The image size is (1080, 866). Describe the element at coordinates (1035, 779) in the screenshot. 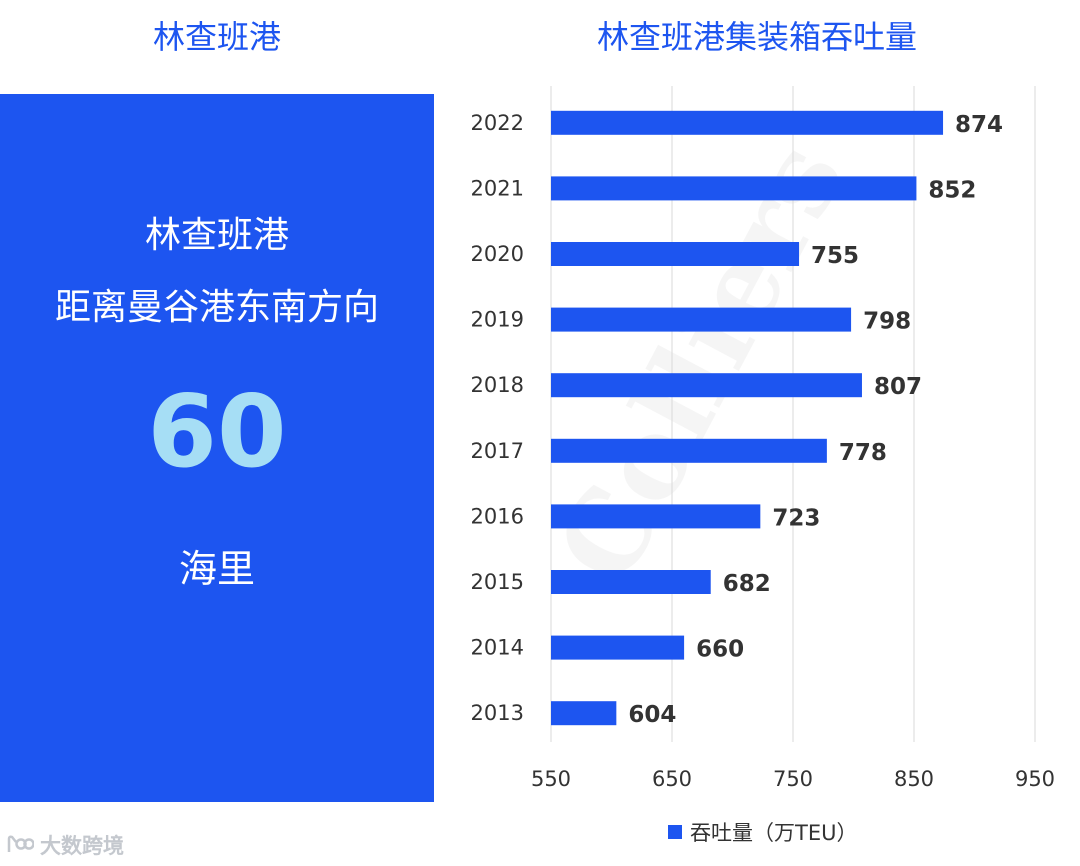

I see `x-tick-label-950: 950` at that location.